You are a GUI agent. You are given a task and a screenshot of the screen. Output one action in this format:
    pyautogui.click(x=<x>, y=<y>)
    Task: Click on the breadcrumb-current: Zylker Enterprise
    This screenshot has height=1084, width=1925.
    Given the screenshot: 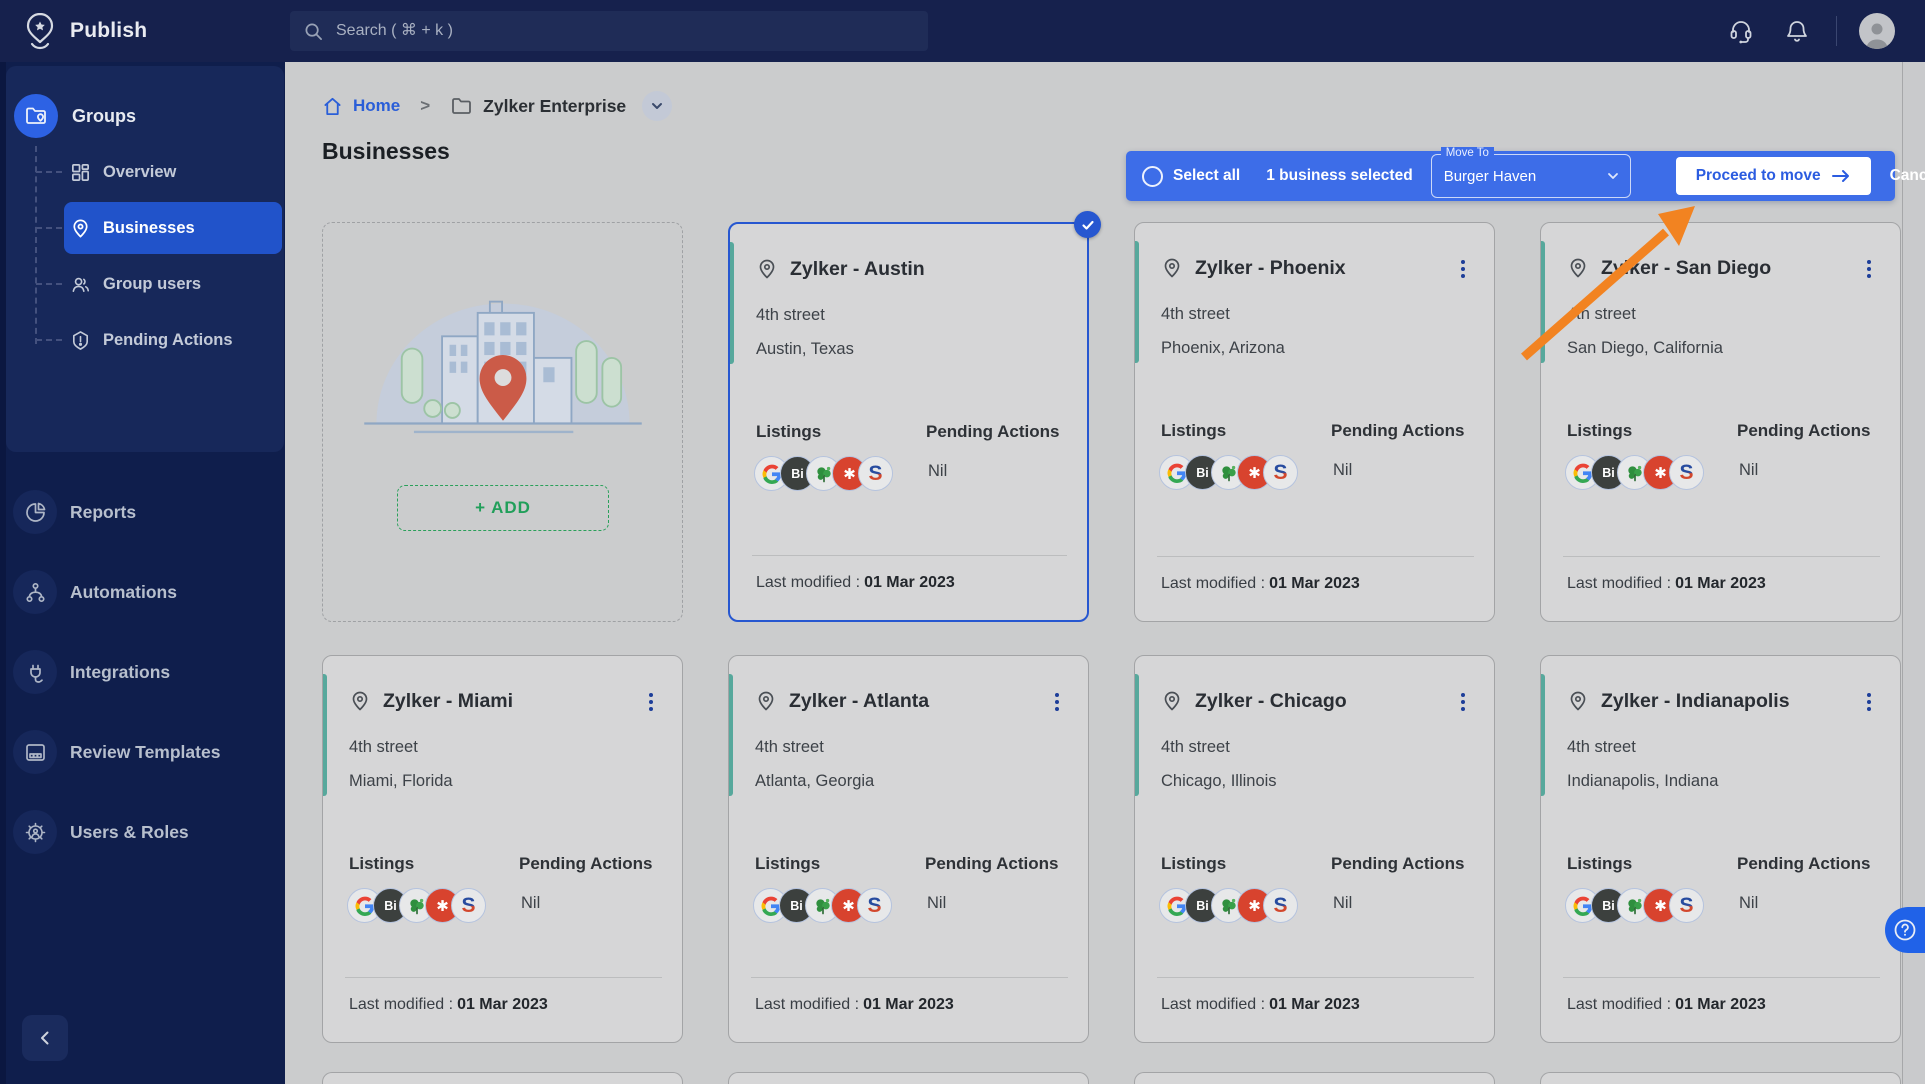 What is the action you would take?
    pyautogui.click(x=538, y=106)
    